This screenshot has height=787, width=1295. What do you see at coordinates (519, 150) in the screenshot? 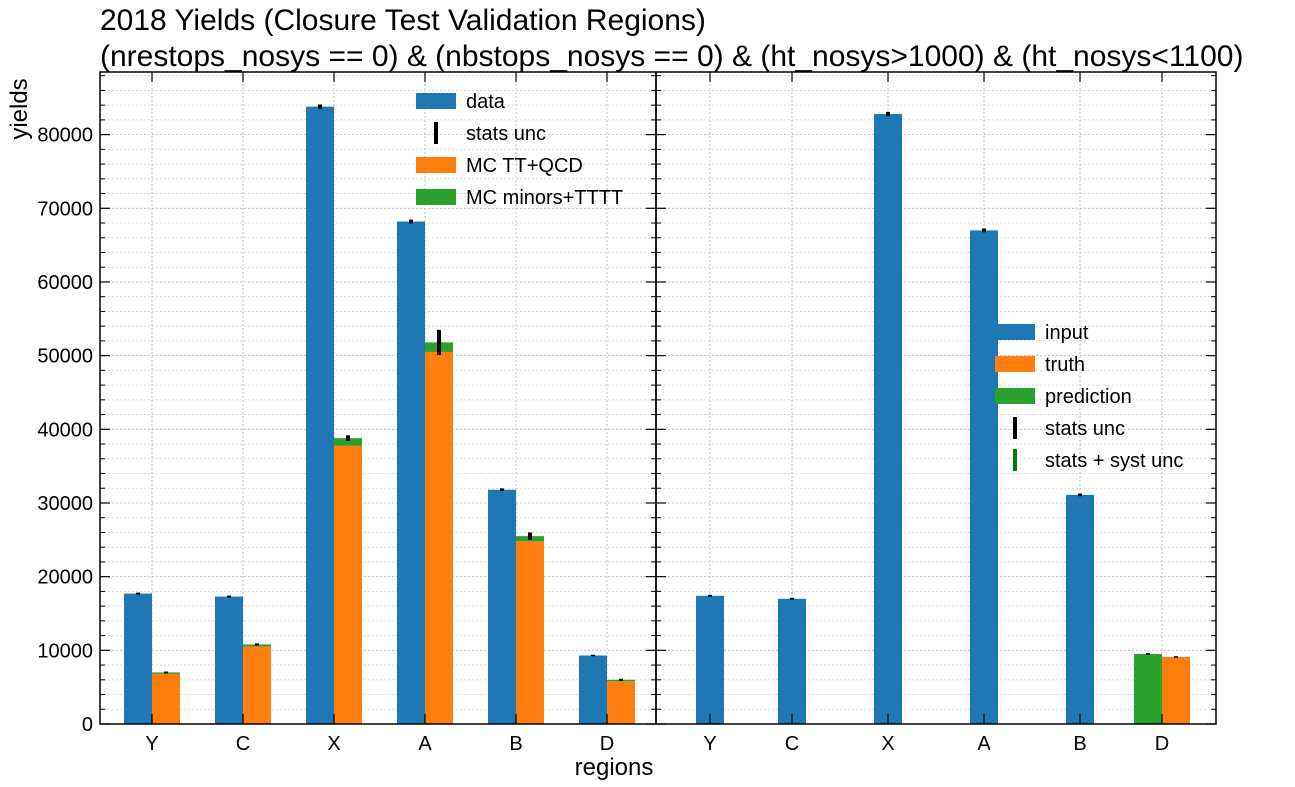
I see `legend-left: data stats unc MC TT+QCD MC minors+TTTT` at bounding box center [519, 150].